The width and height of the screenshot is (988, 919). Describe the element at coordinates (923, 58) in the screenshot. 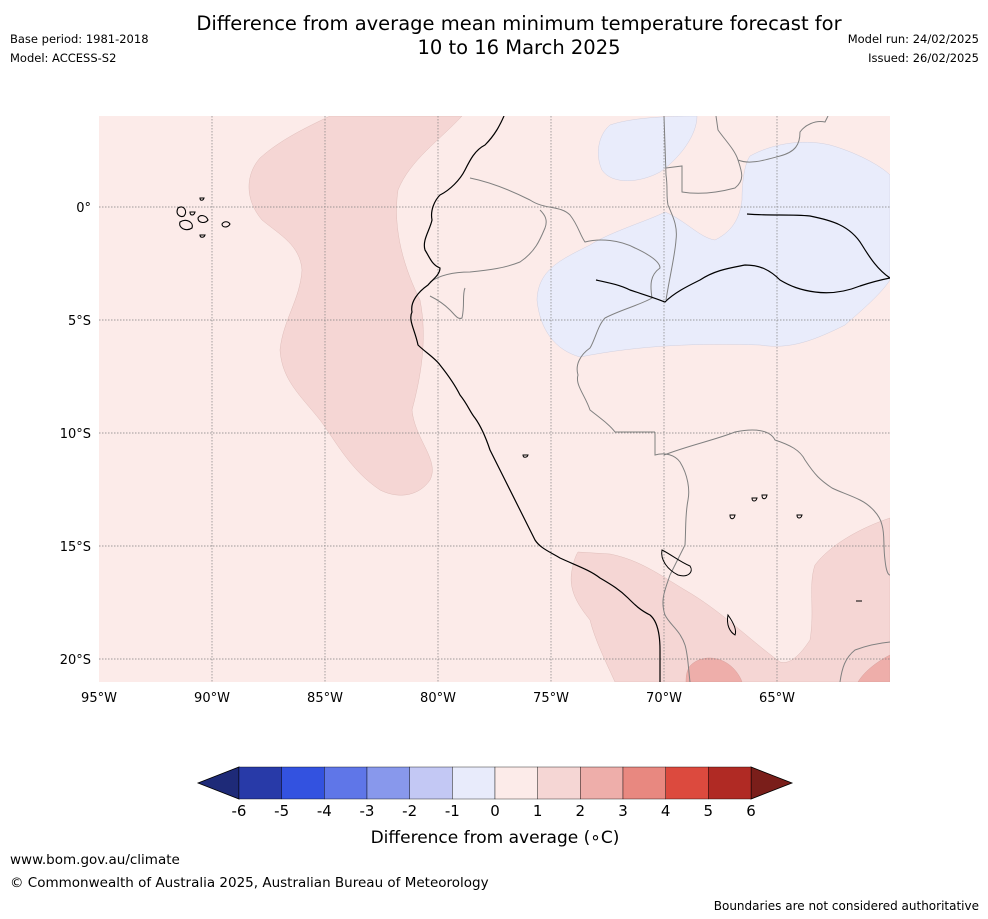

I see `issued-label: Issued: 26/02/2025` at that location.